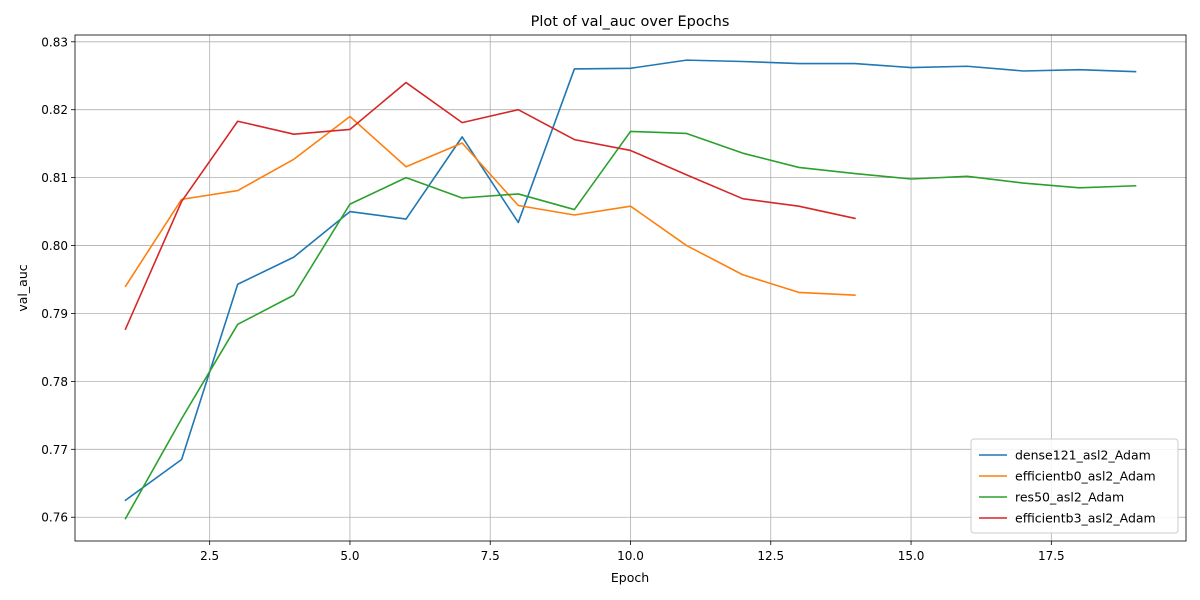 The height and width of the screenshot is (600, 1200). Describe the element at coordinates (1069, 497) in the screenshot. I see `legend-entry: res50_asl2_Adam` at that location.